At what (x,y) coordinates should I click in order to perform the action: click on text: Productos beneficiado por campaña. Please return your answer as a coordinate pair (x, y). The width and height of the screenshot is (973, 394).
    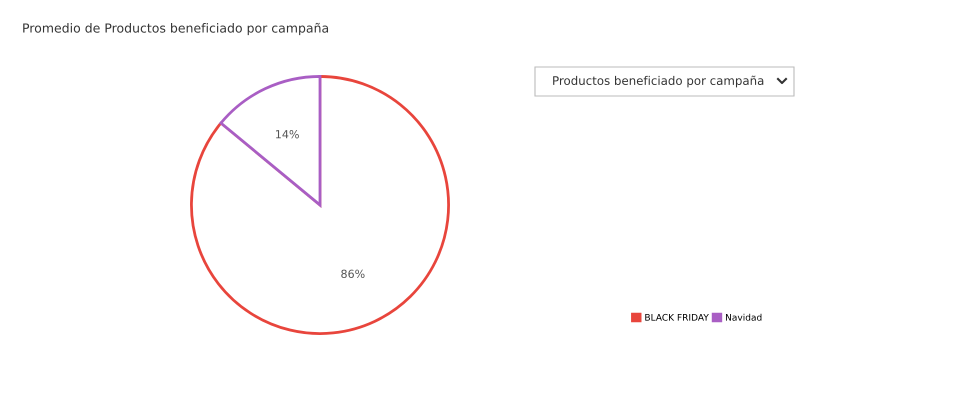
    Looking at the image, I should click on (658, 82).